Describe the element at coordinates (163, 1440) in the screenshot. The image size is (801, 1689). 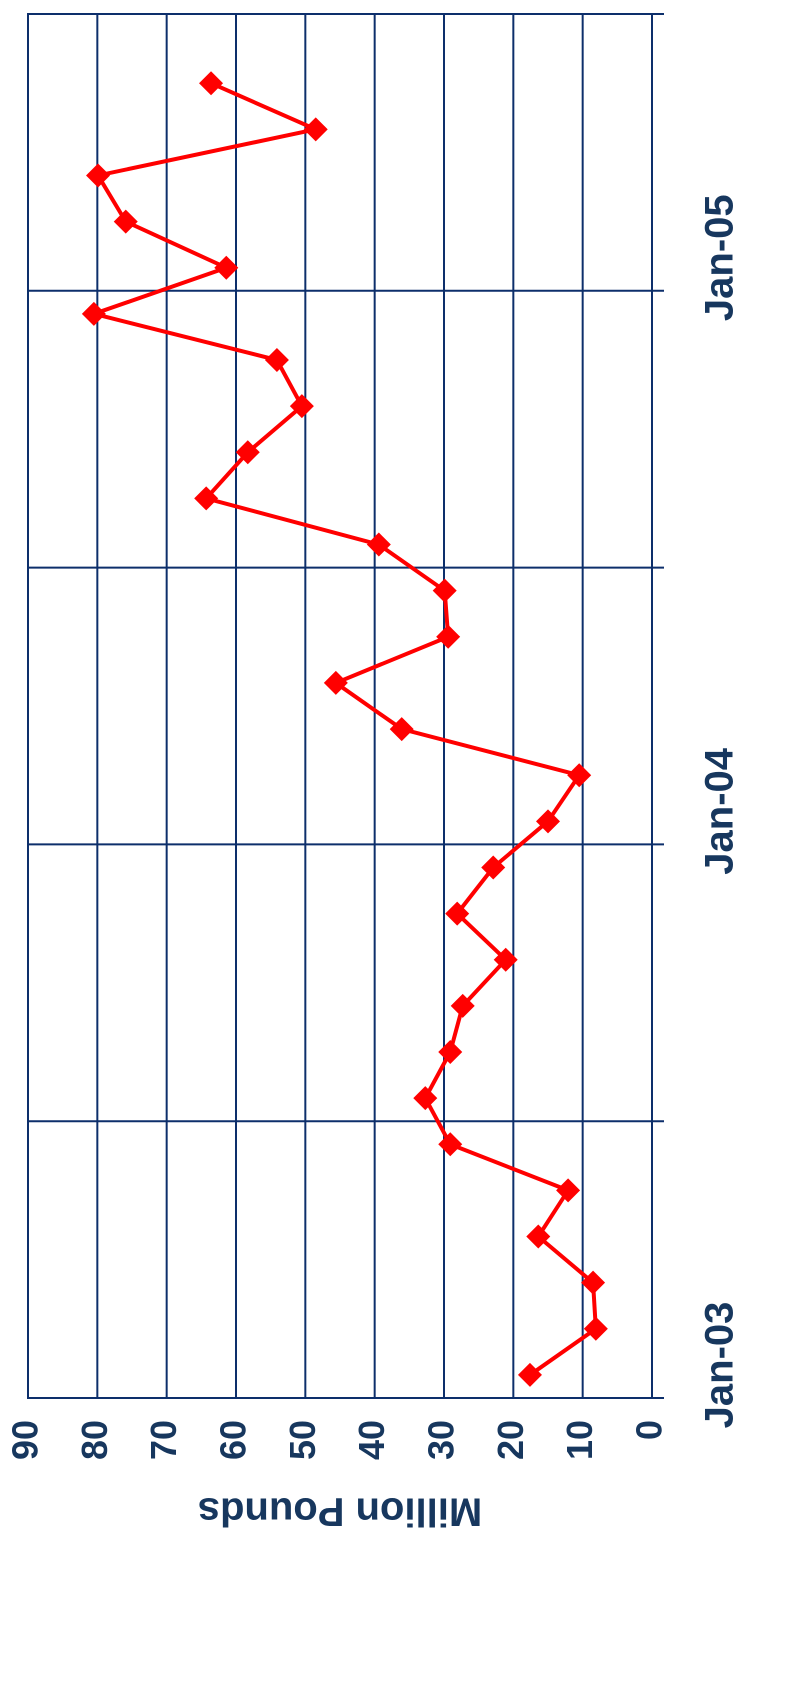
I see `y-tick-label: 70` at that location.